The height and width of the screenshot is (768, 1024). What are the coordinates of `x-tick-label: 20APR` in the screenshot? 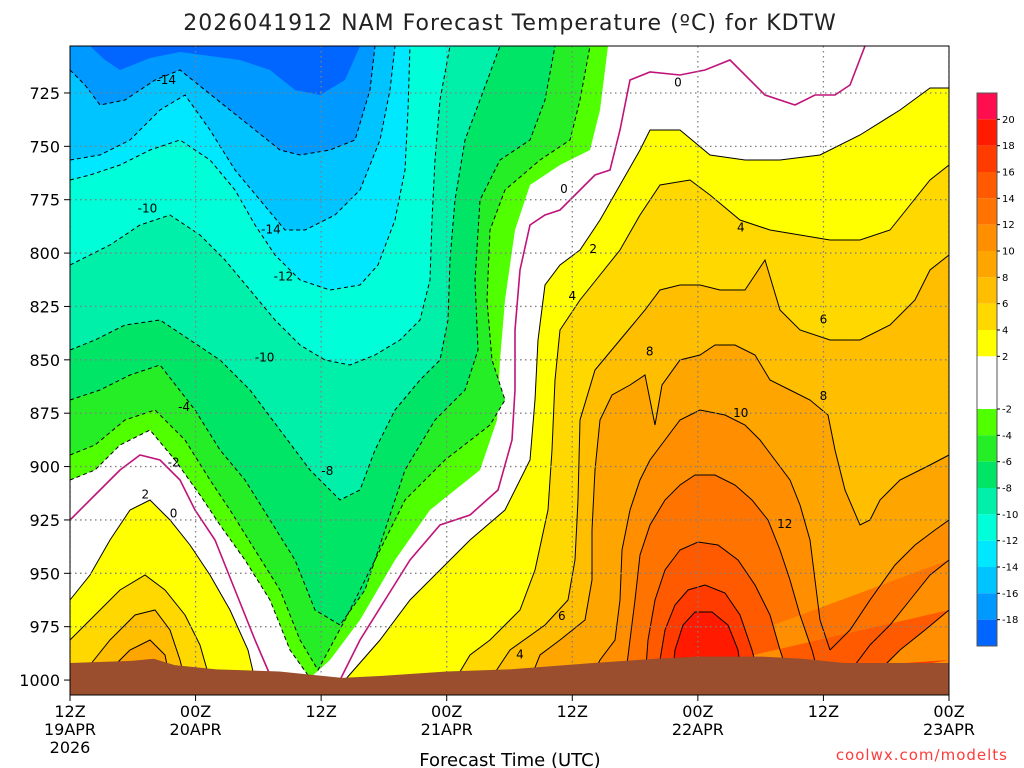 It's located at (196, 729).